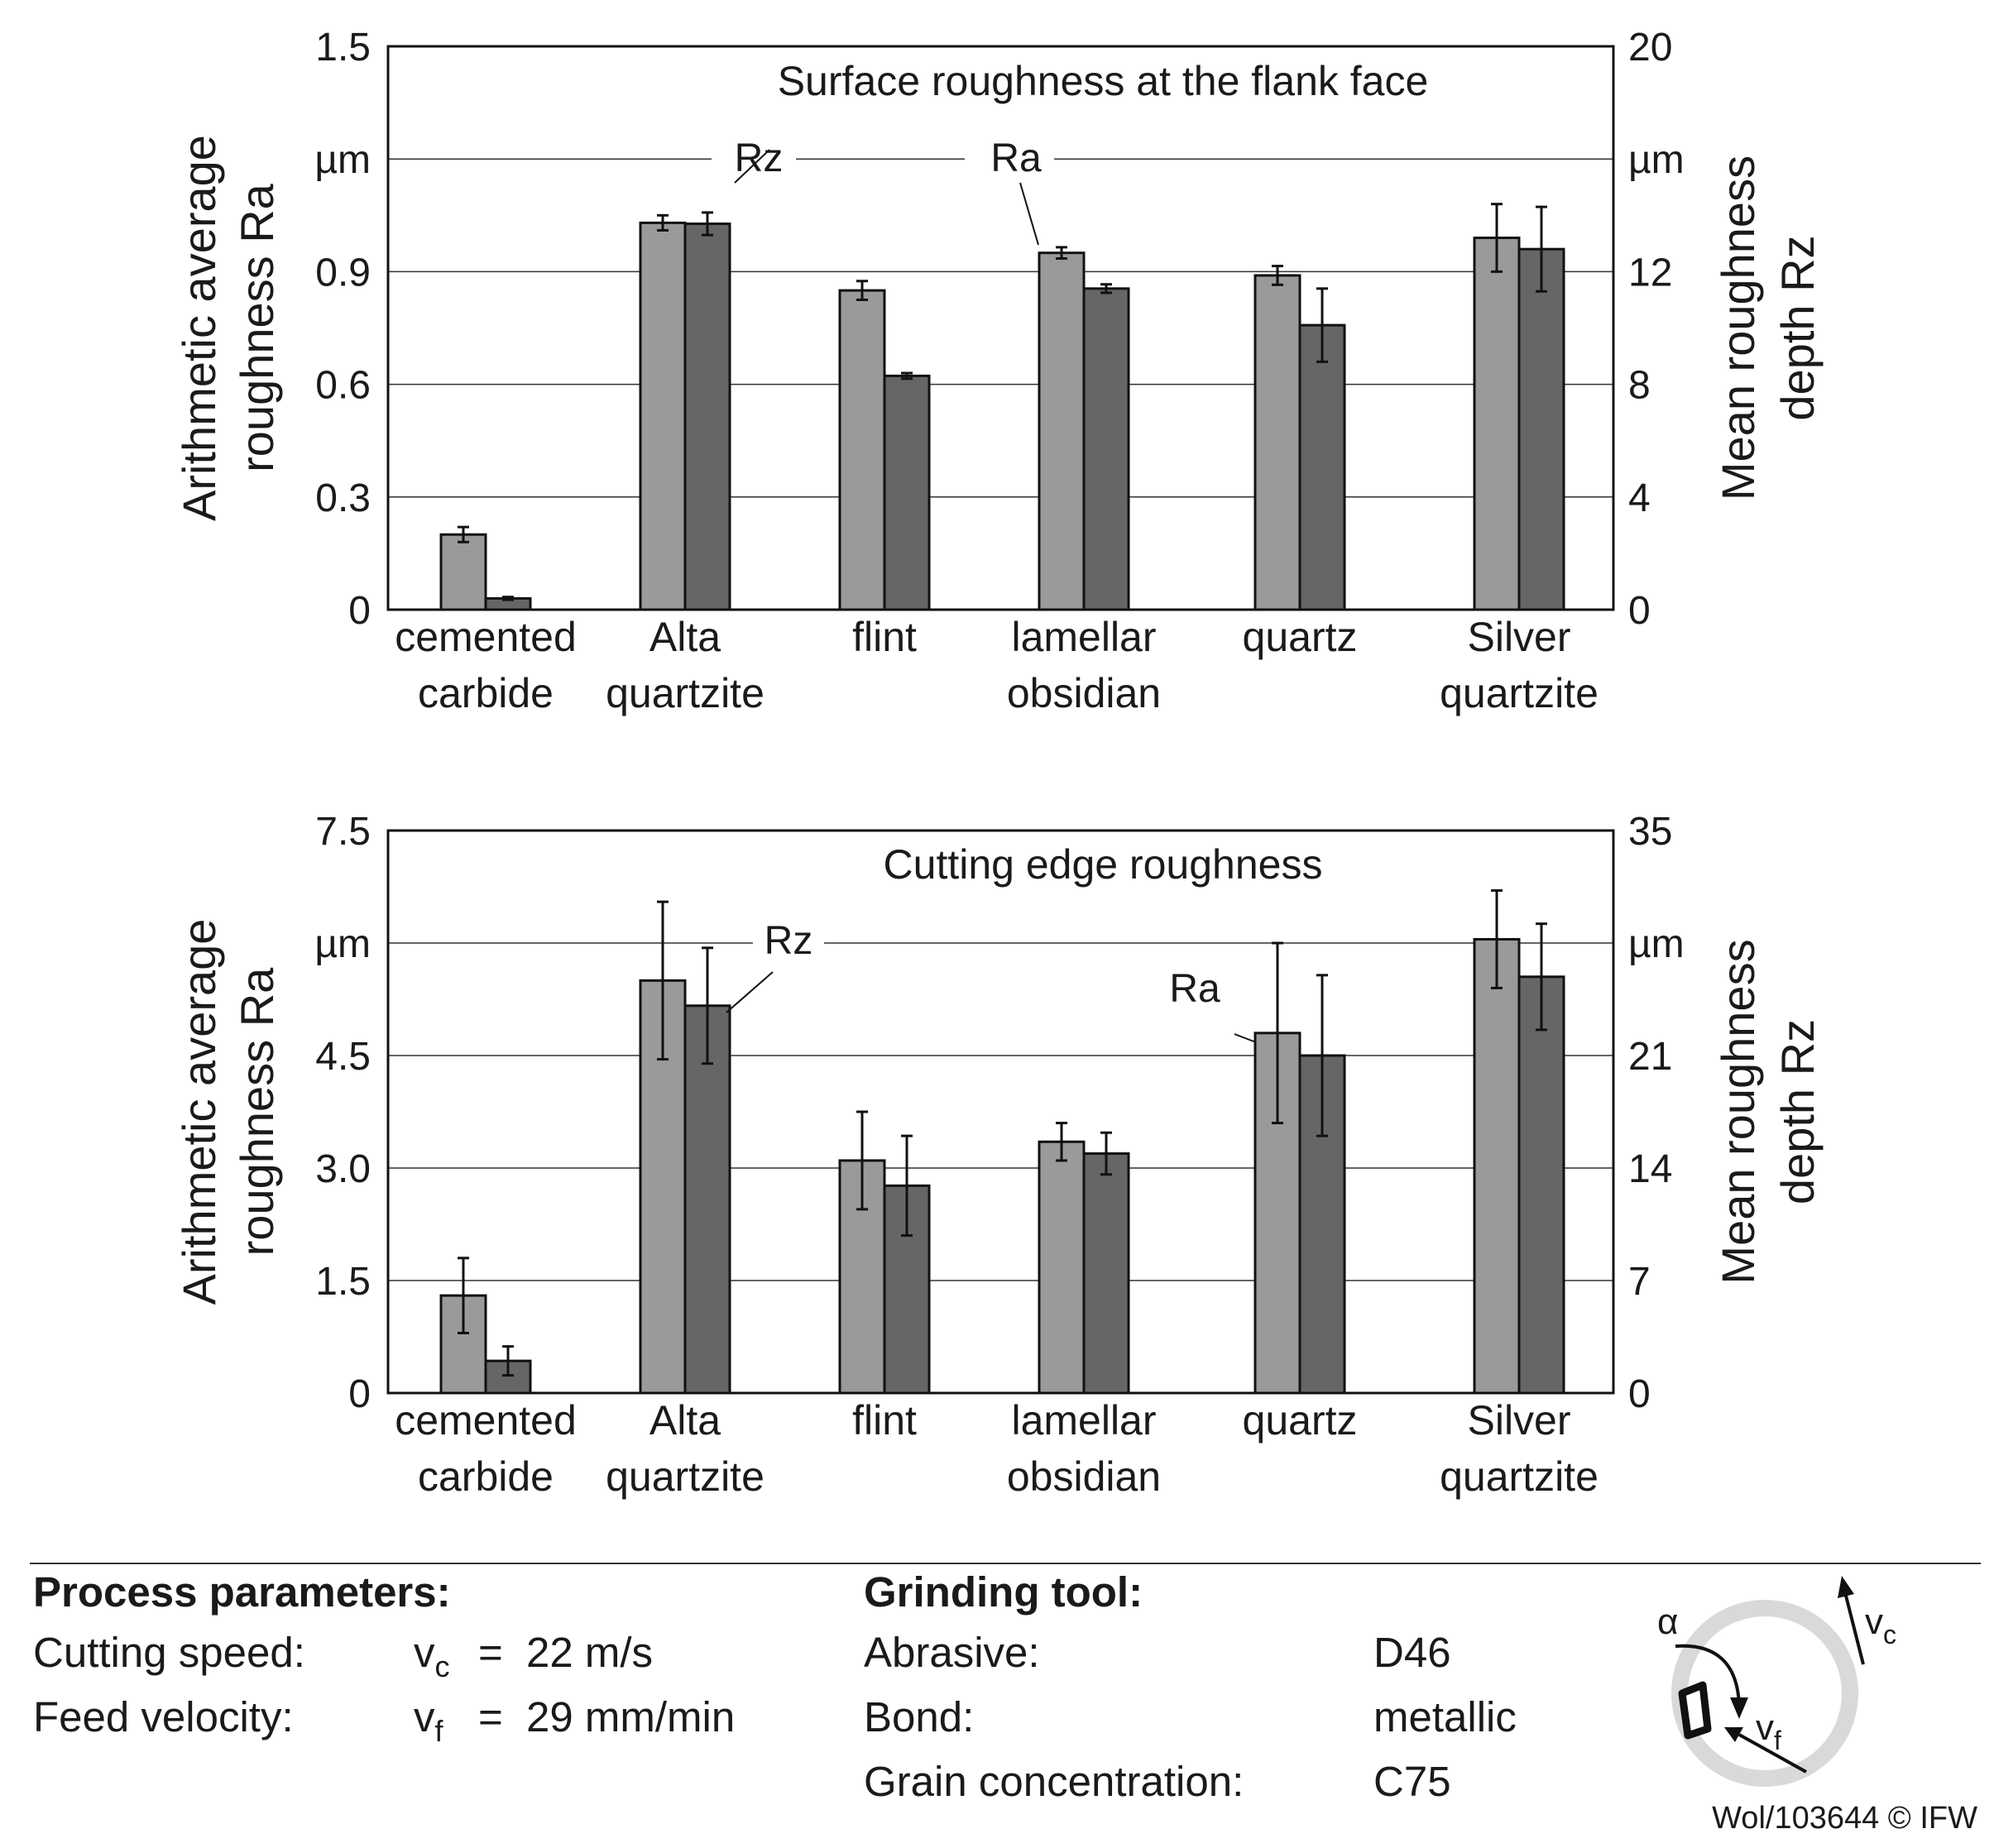  Describe the element at coordinates (1739, 1708) in the screenshot. I see `rotation-arrowhead-icon` at that location.